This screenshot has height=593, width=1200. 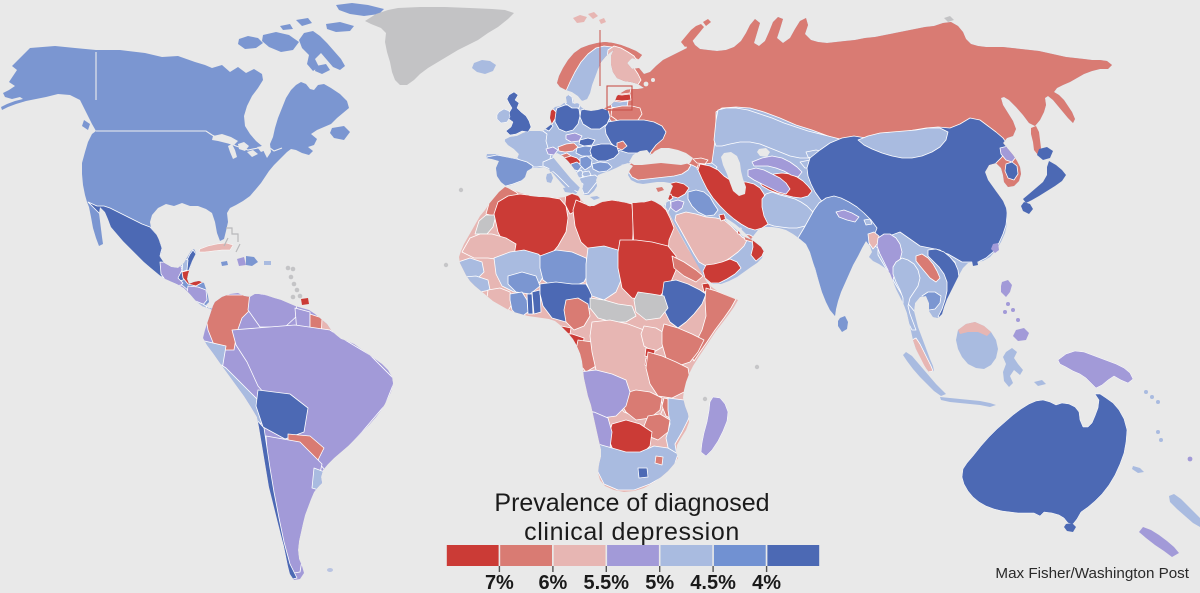 What do you see at coordinates (607, 582) in the screenshot?
I see `svg-text: 5.5%` at bounding box center [607, 582].